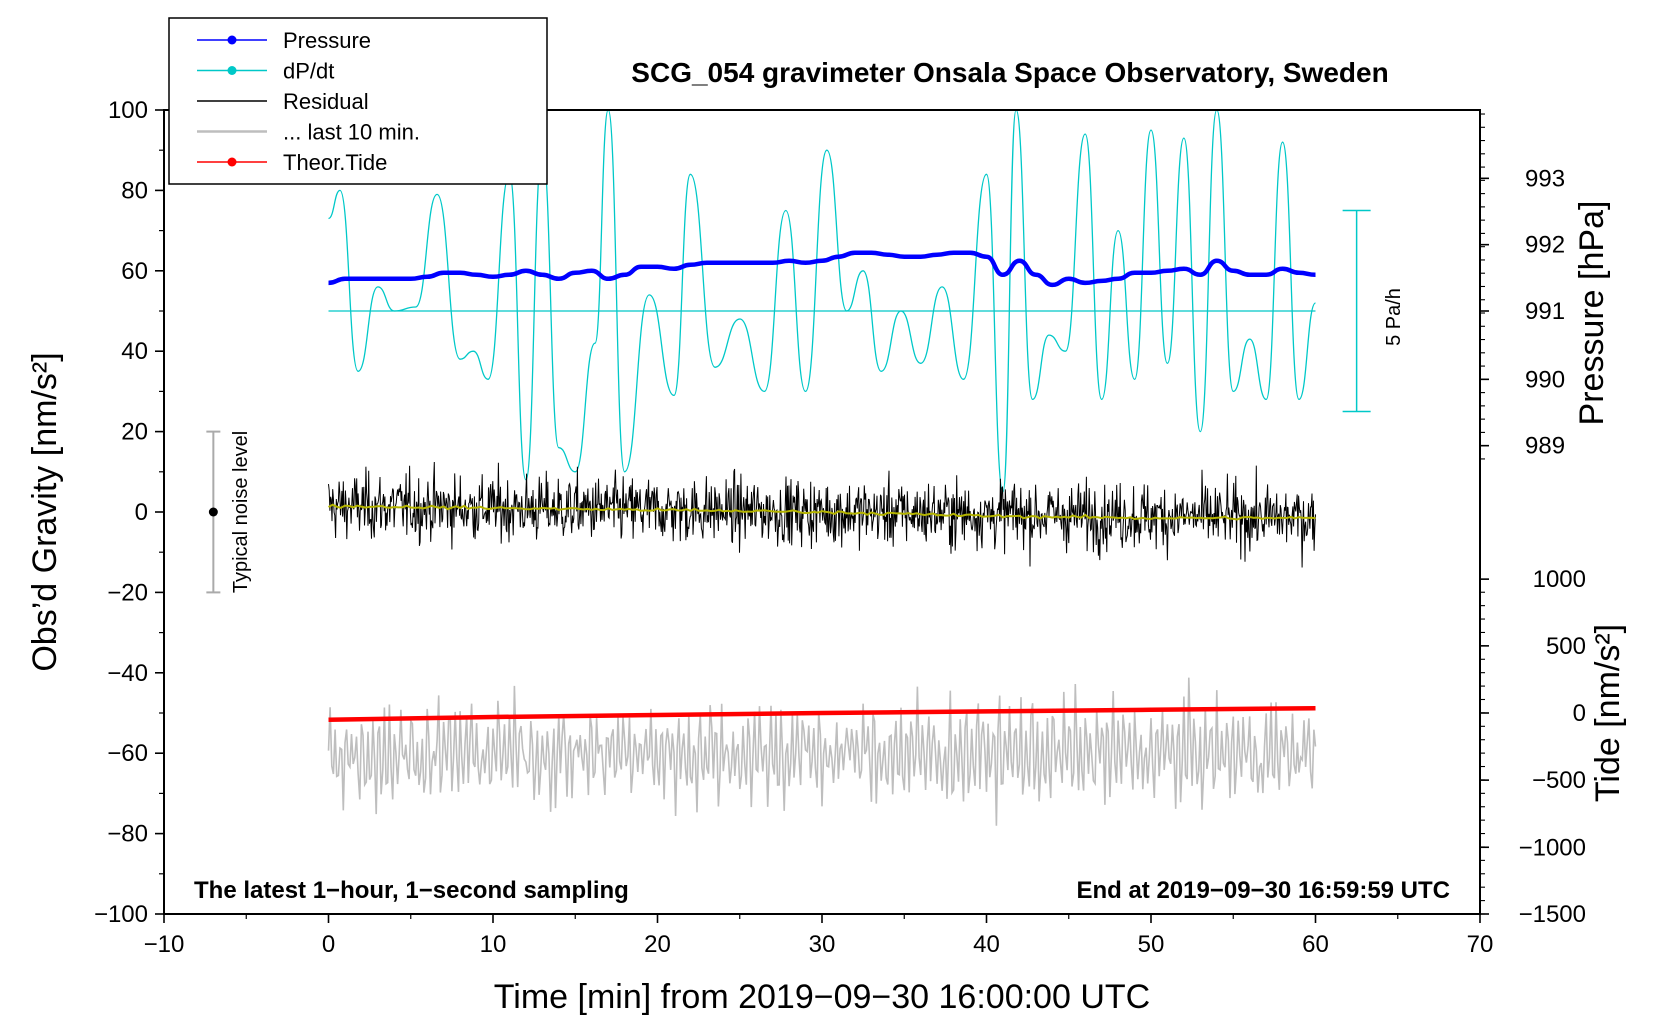 The image size is (1660, 1020). What do you see at coordinates (127, 753) in the screenshot?
I see `y-tick-label: −60` at bounding box center [127, 753].